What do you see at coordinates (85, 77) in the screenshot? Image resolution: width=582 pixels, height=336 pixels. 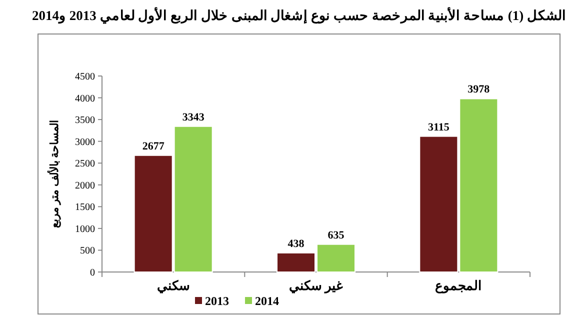 I see `y-tick-label: 4500` at bounding box center [85, 77].